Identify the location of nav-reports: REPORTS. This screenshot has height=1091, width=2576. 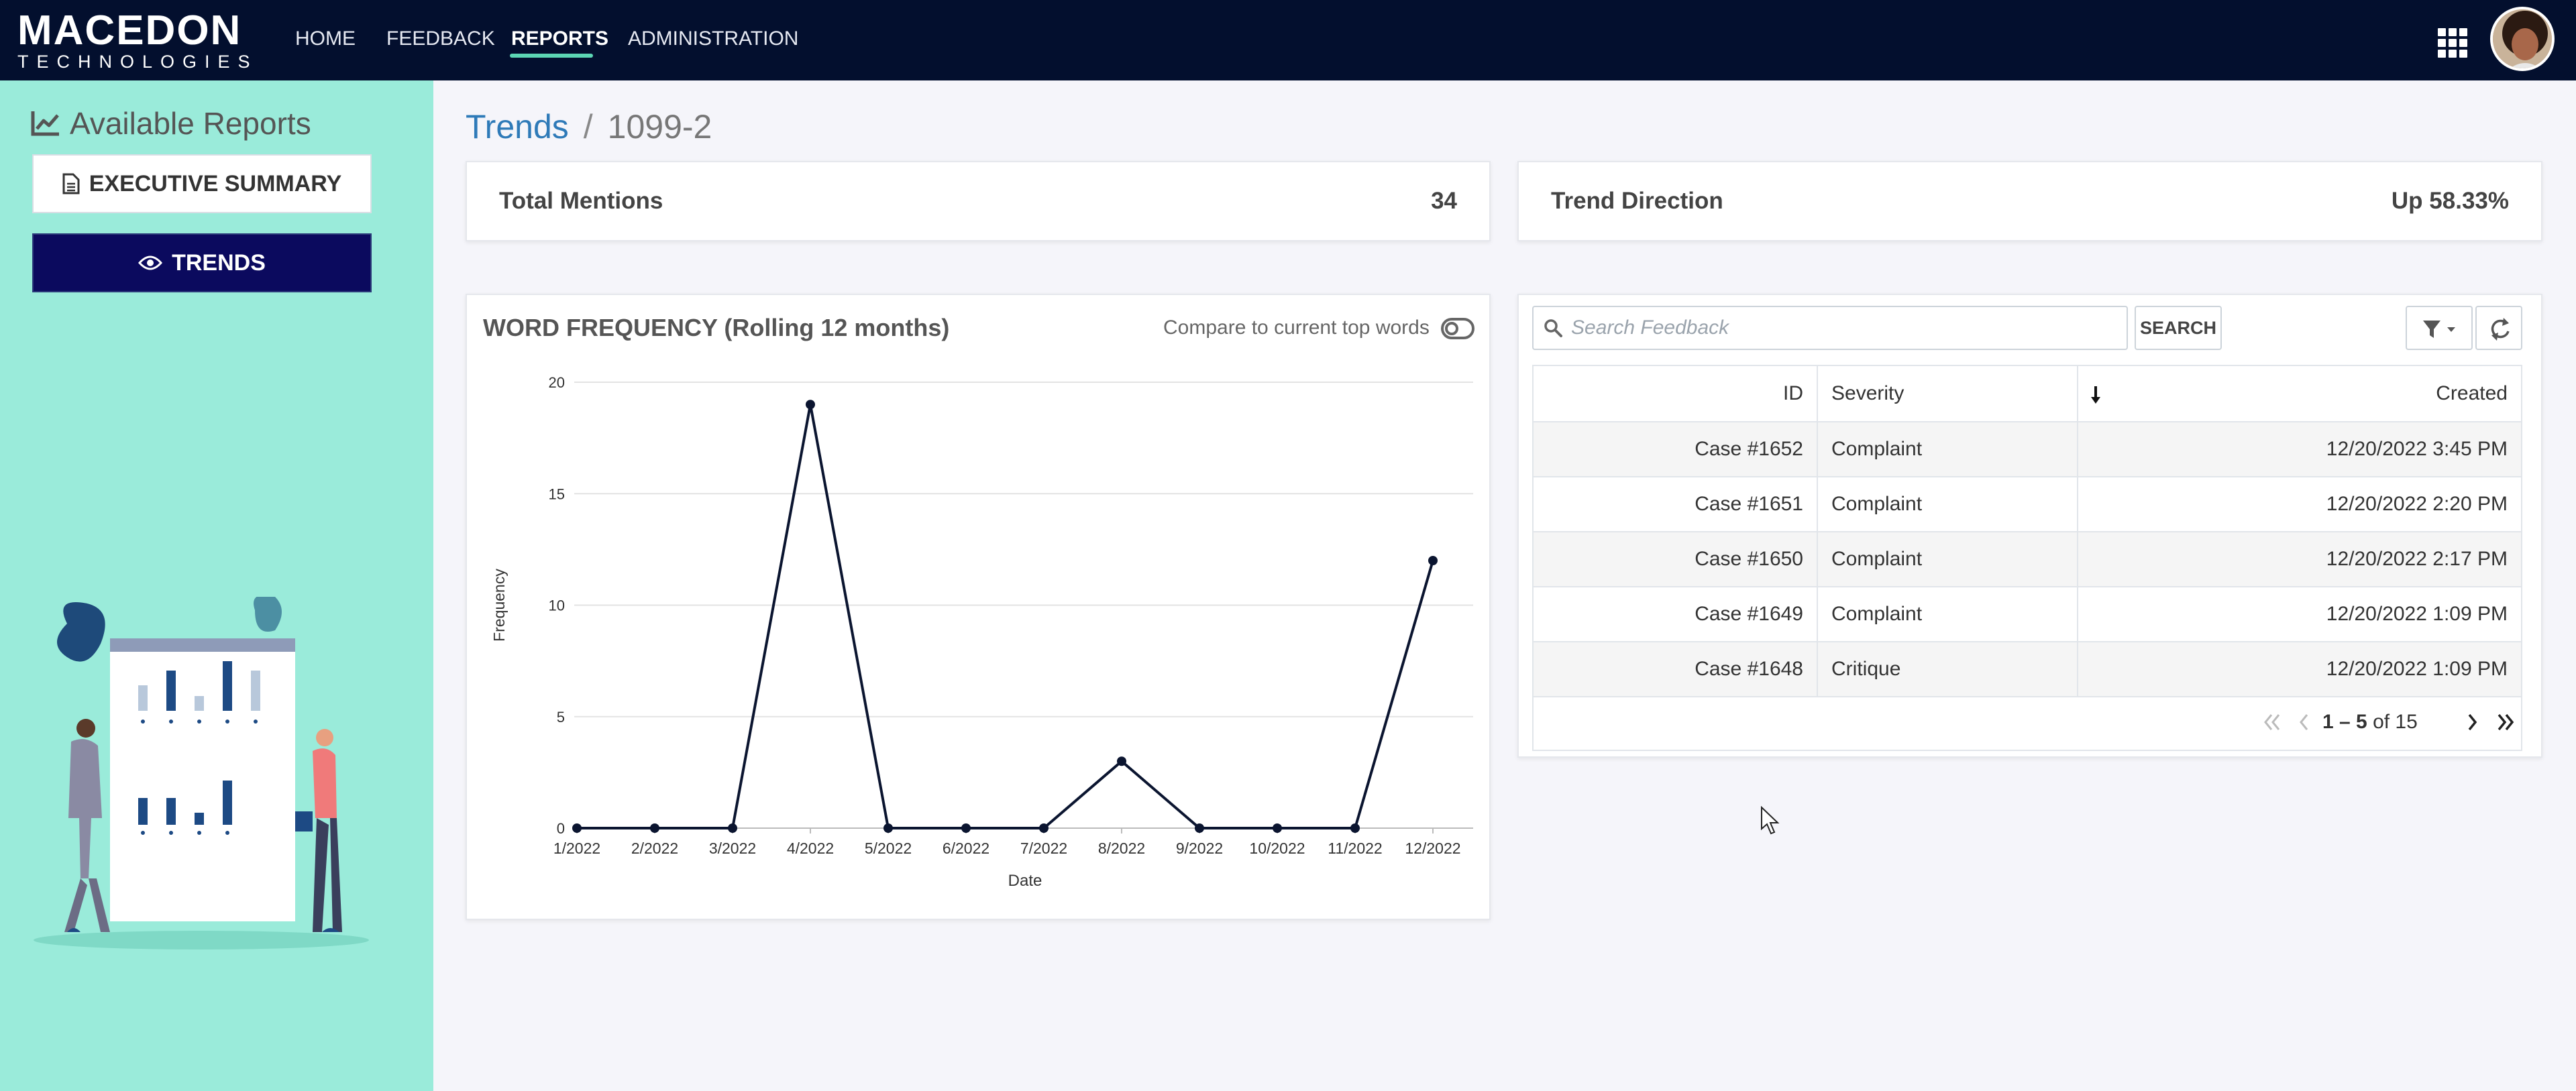
(560, 38).